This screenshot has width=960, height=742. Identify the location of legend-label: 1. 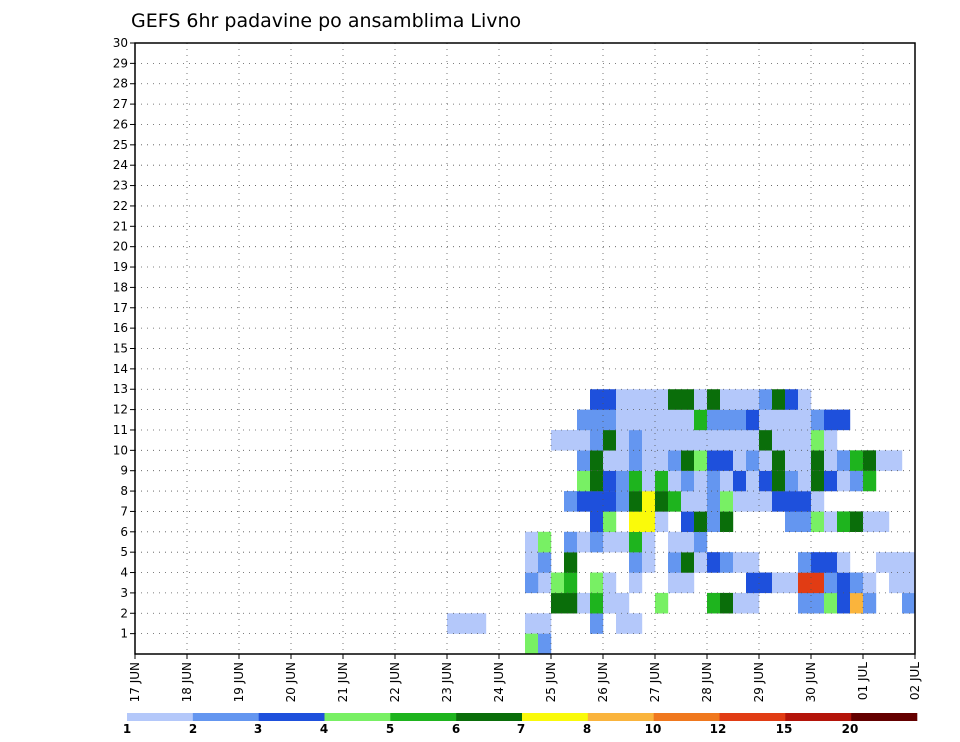
(127, 729).